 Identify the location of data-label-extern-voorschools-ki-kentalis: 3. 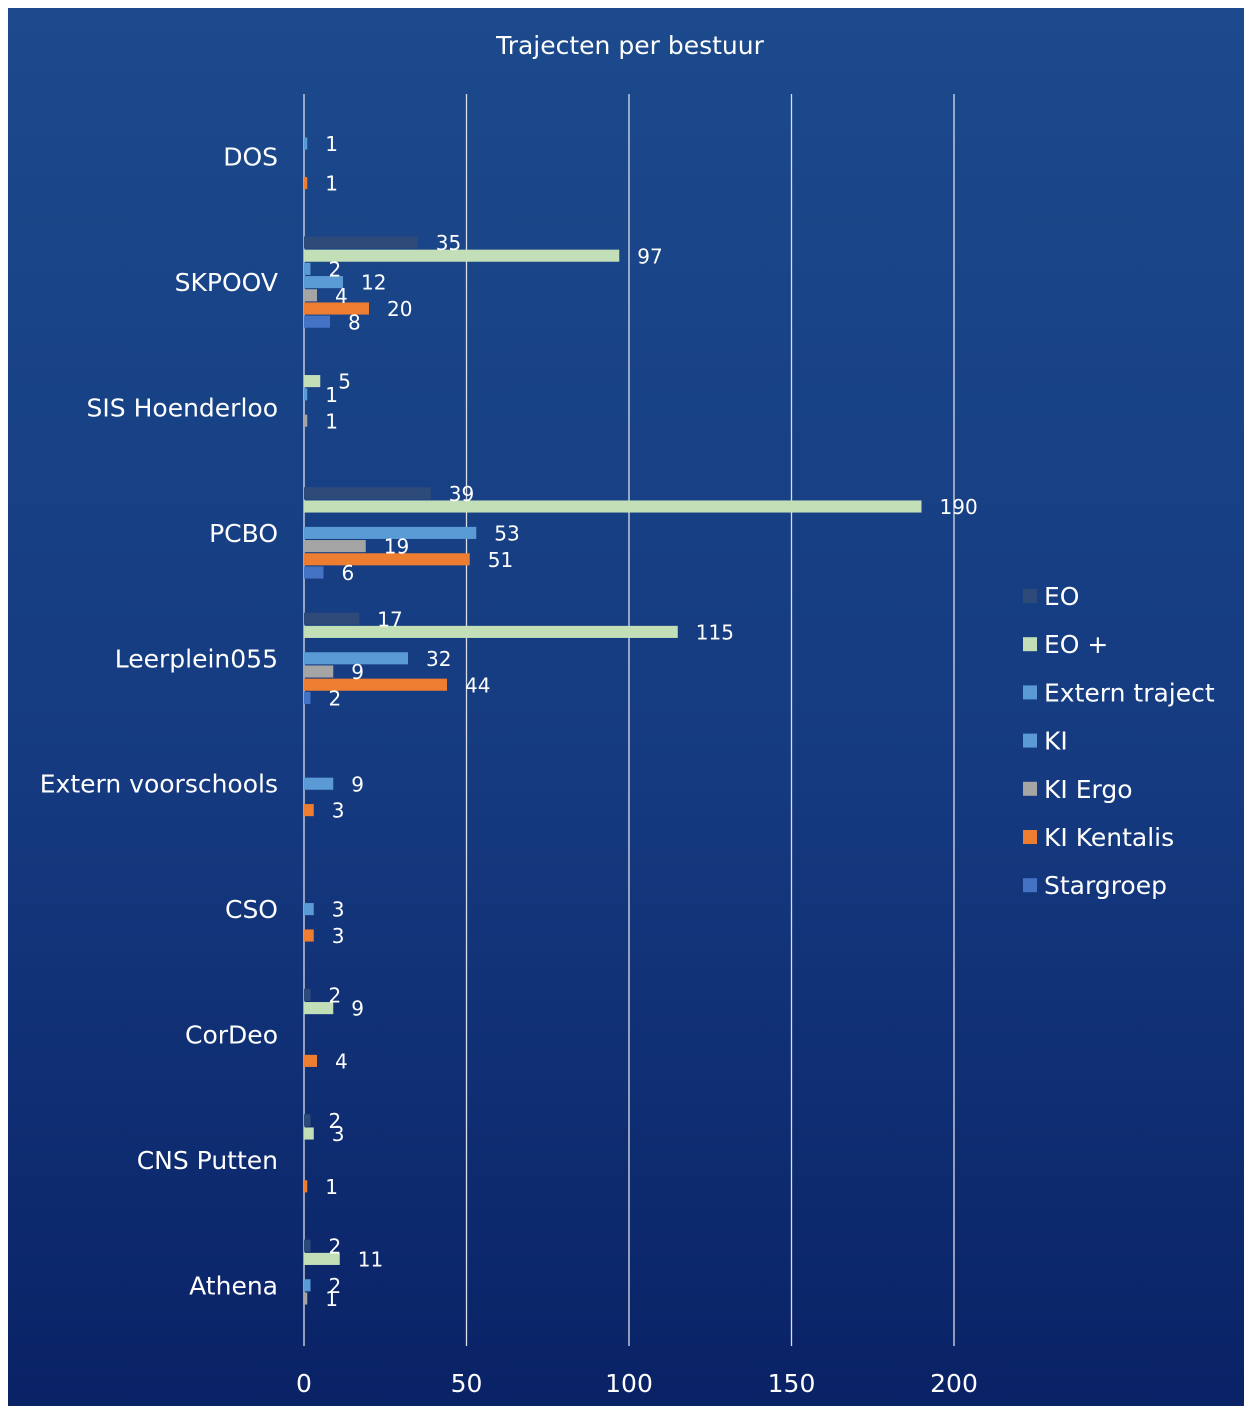
(338, 811).